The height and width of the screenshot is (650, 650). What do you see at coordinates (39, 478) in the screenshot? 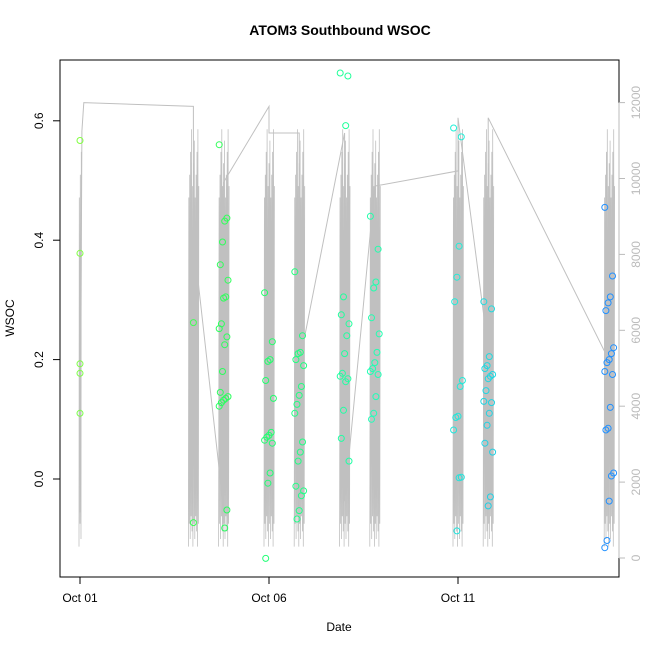
I see `y-tick-label: 0.0` at bounding box center [39, 478].